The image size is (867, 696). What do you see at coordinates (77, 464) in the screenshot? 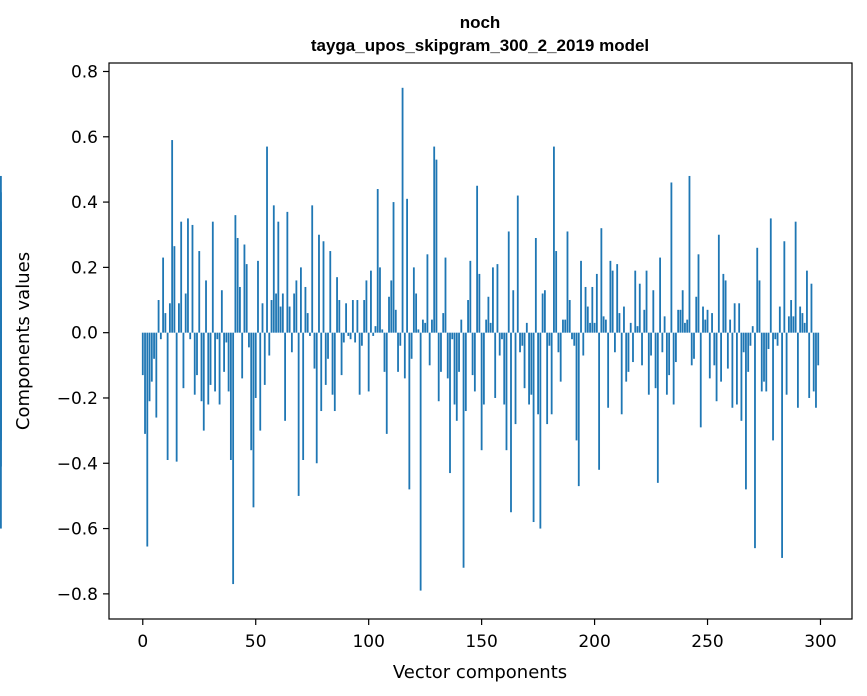
I see `y-tick-label: −0.4` at bounding box center [77, 464].